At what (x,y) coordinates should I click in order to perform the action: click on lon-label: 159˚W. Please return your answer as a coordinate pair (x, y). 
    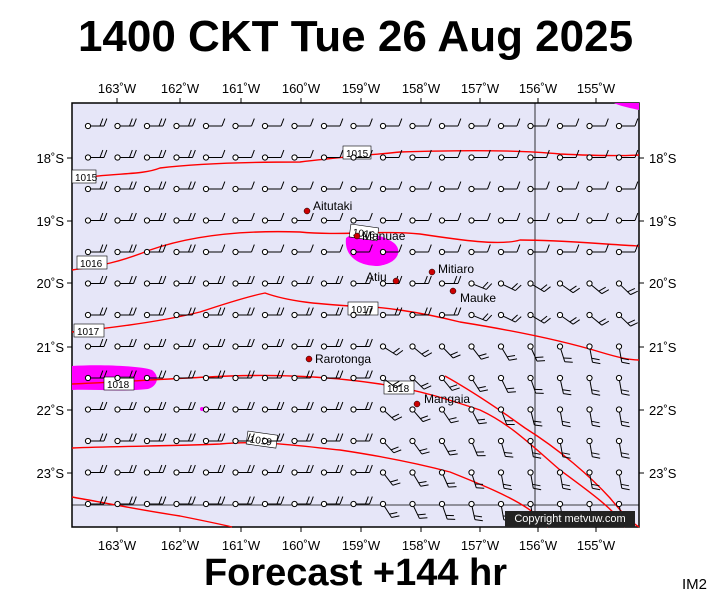
    Looking at the image, I should click on (361, 88).